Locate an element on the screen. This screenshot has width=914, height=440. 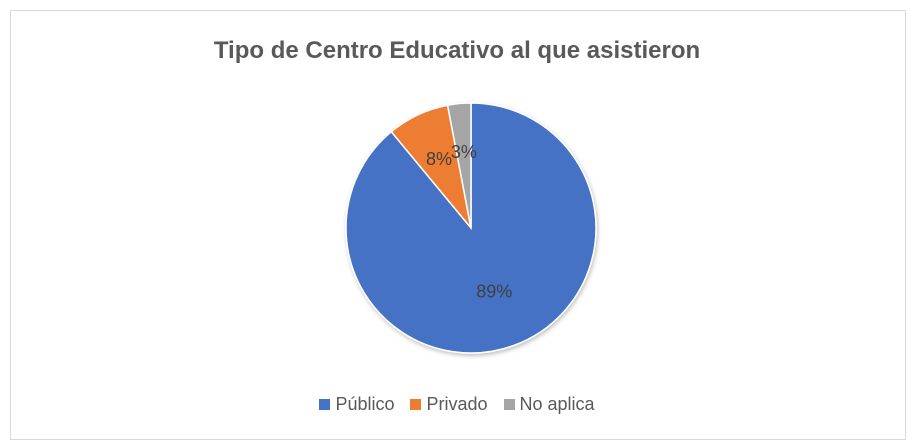
data-label-privado: 8% is located at coordinates (439, 159).